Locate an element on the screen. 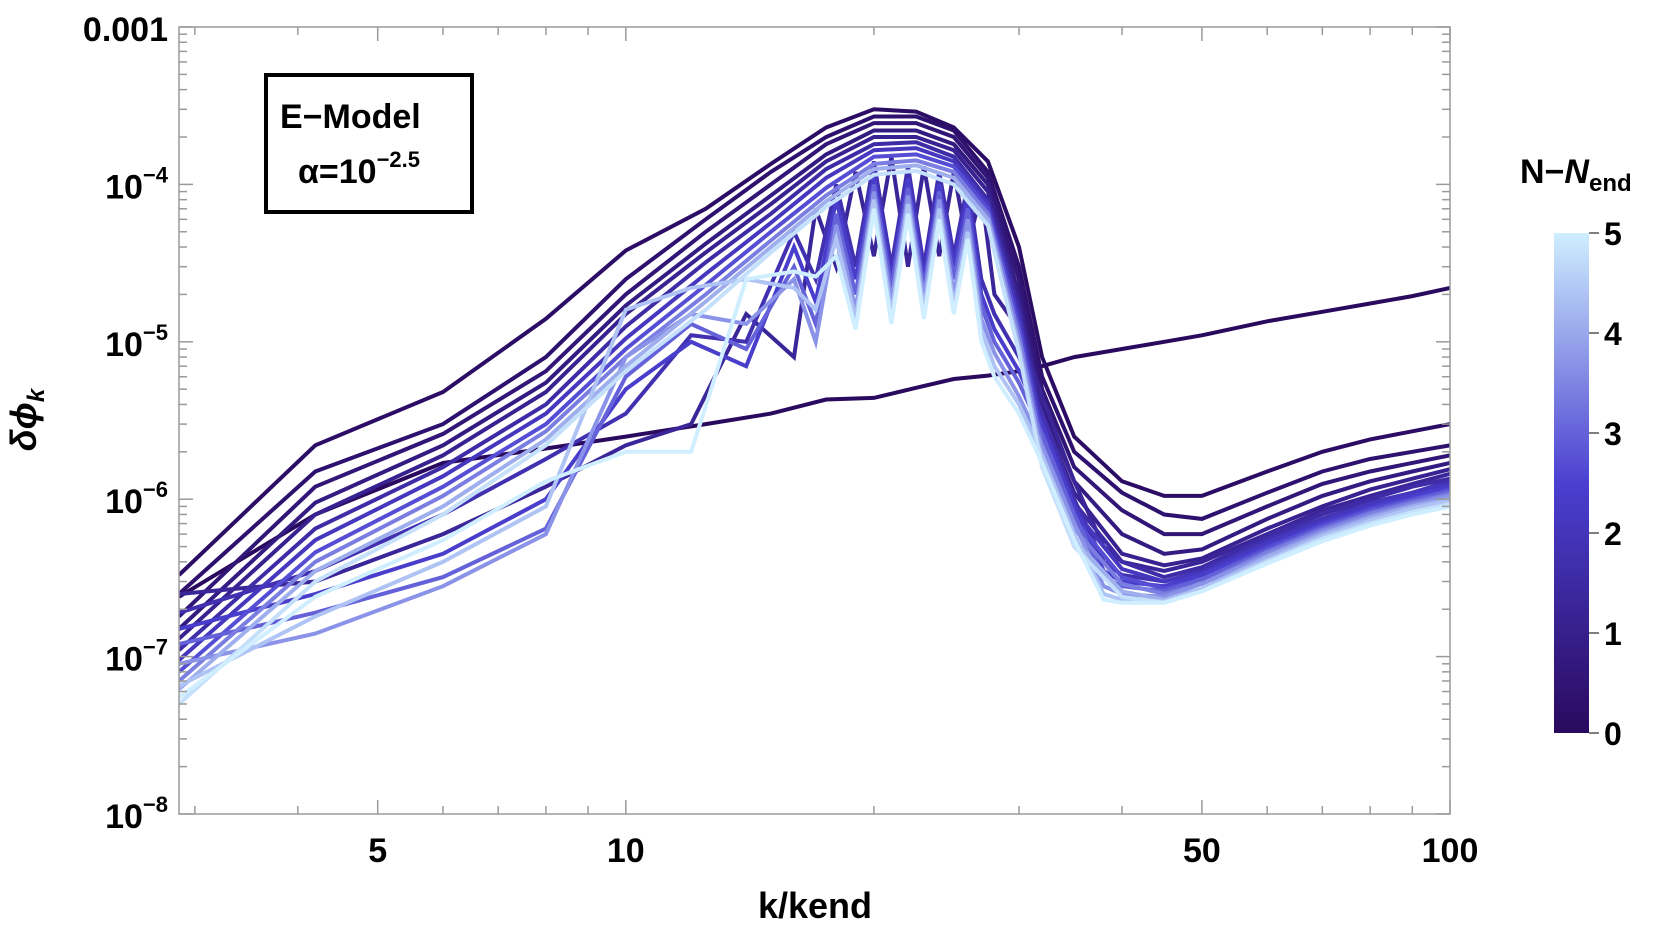 The width and height of the screenshot is (1661, 932). colorbar-tick-label: 2 is located at coordinates (1613, 534).